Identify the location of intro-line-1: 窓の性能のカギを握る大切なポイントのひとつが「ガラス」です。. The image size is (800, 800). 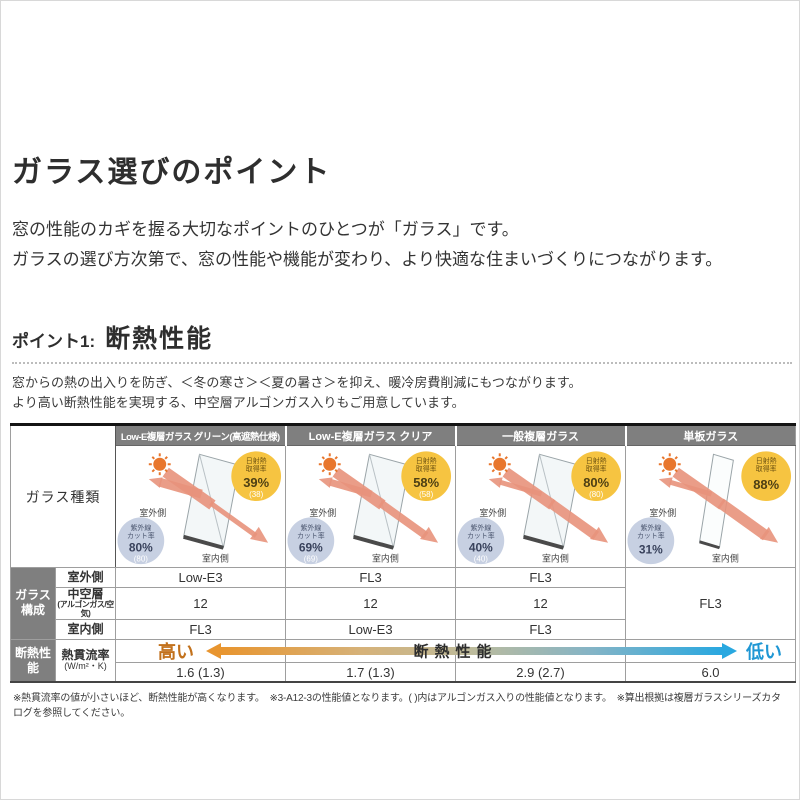
(265, 229).